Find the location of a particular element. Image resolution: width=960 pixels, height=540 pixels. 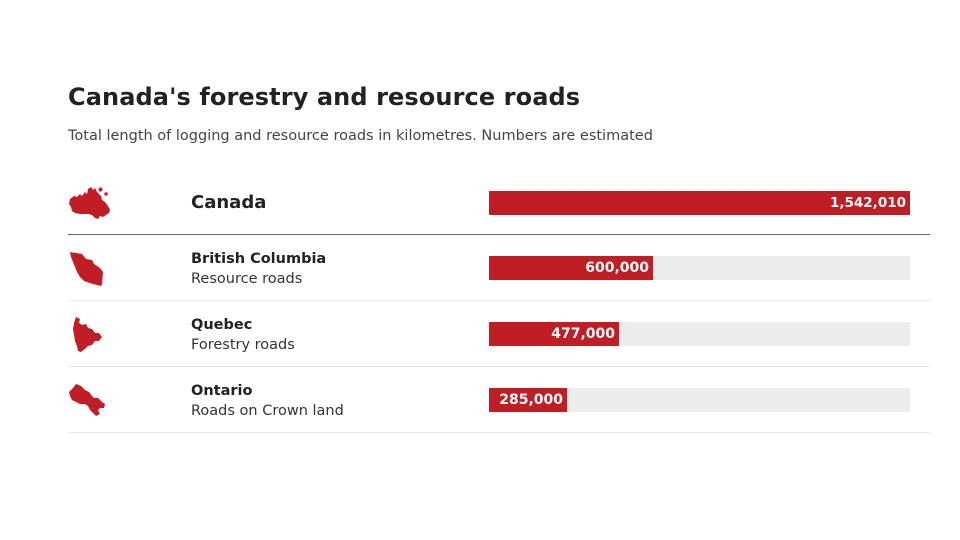

qc-region-sub: Forestry roads is located at coordinates (243, 345).